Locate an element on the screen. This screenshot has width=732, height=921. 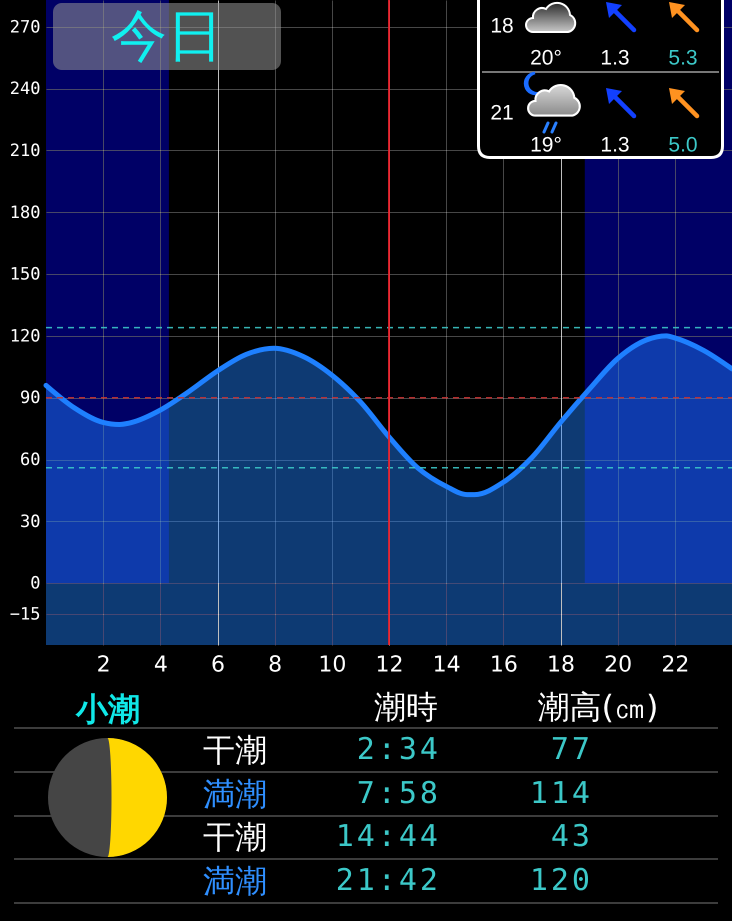
text: 114 is located at coordinates (561, 793).